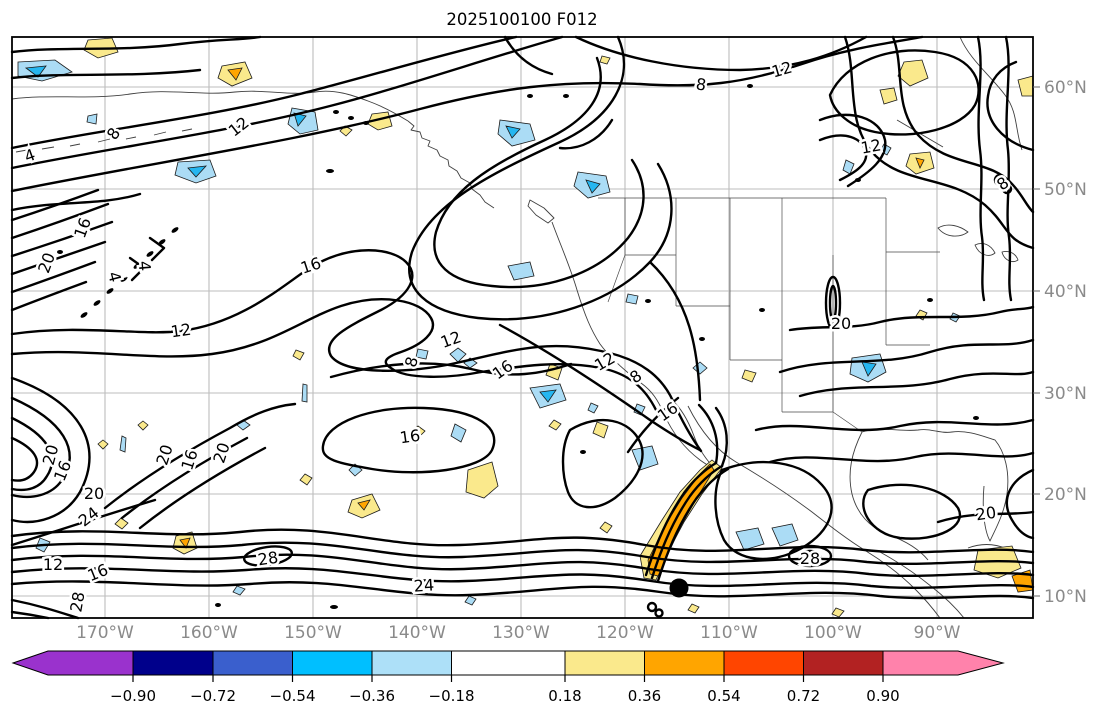 This screenshot has height=712, width=1105. I want to click on y-tick-label: 30°N, so click(1065, 394).